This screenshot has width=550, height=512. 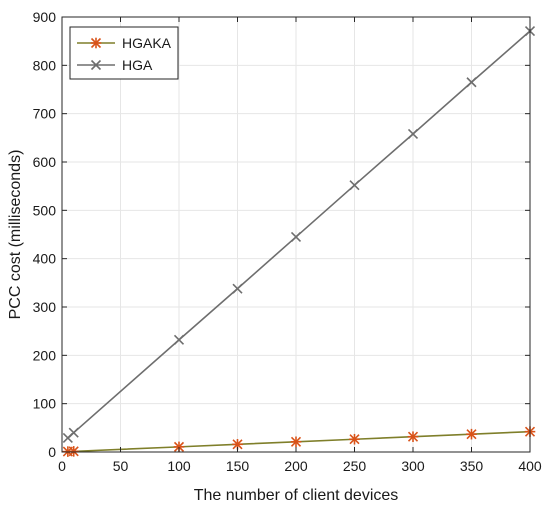 What do you see at coordinates (45, 355) in the screenshot?
I see `y-tick-label: 200` at bounding box center [45, 355].